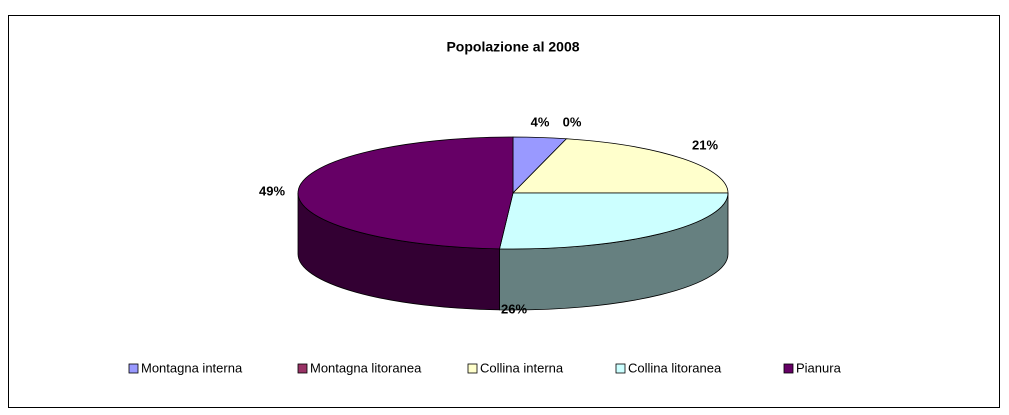  Describe the element at coordinates (272, 190) in the screenshot. I see `data-label: 49%` at that location.